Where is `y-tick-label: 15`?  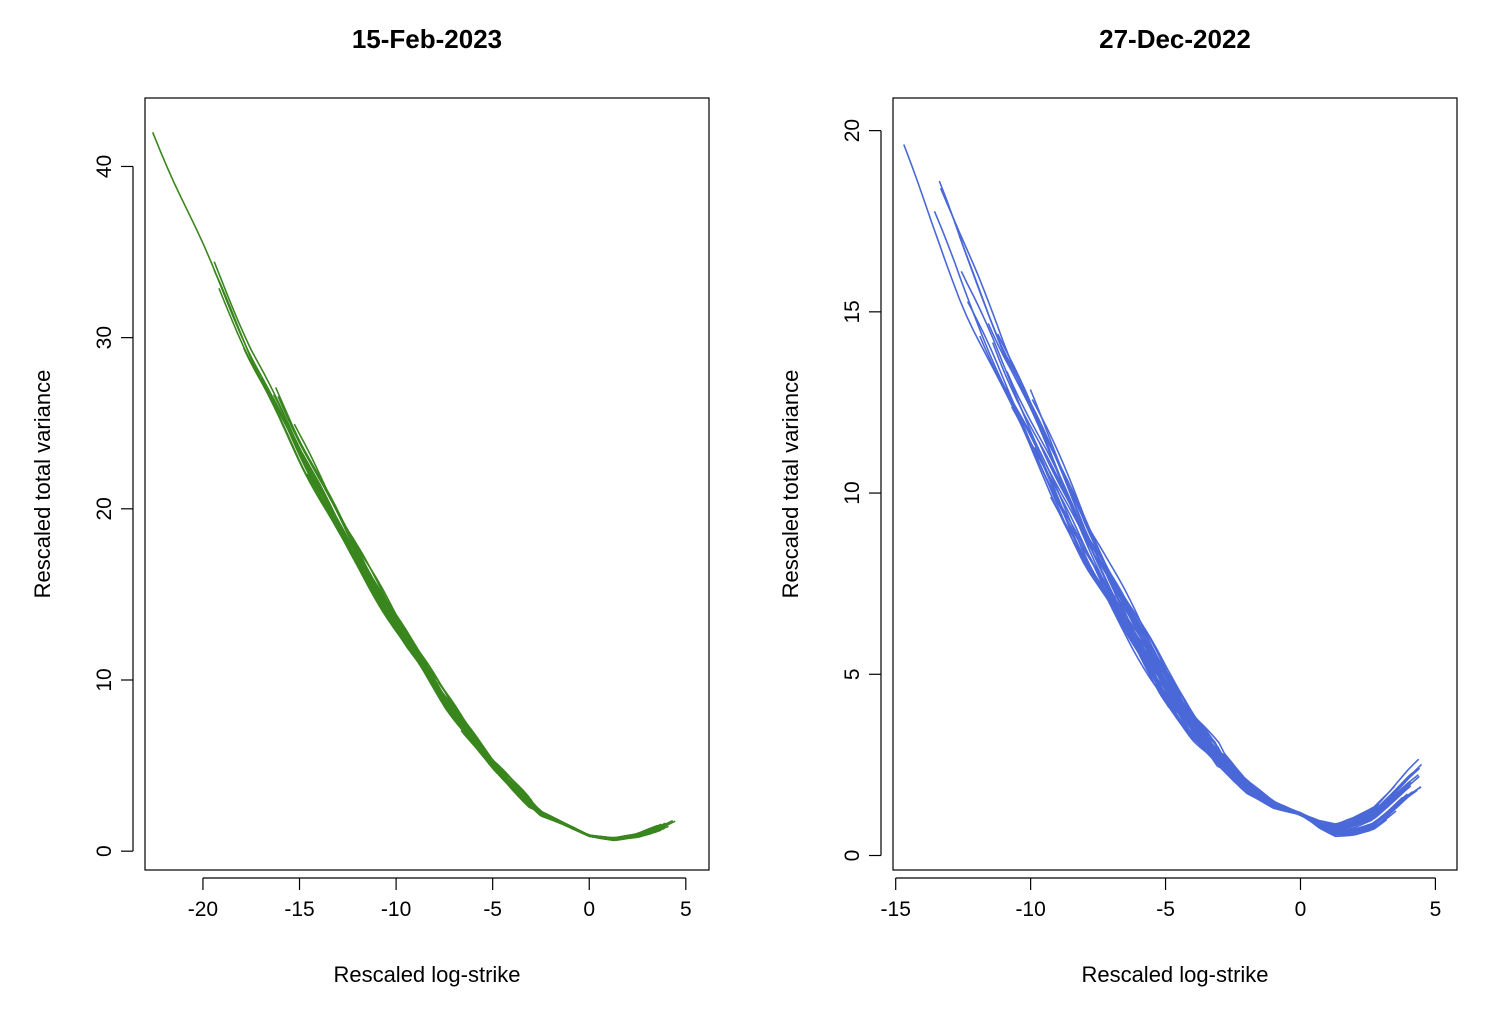 y-tick-label: 15 is located at coordinates (852, 311).